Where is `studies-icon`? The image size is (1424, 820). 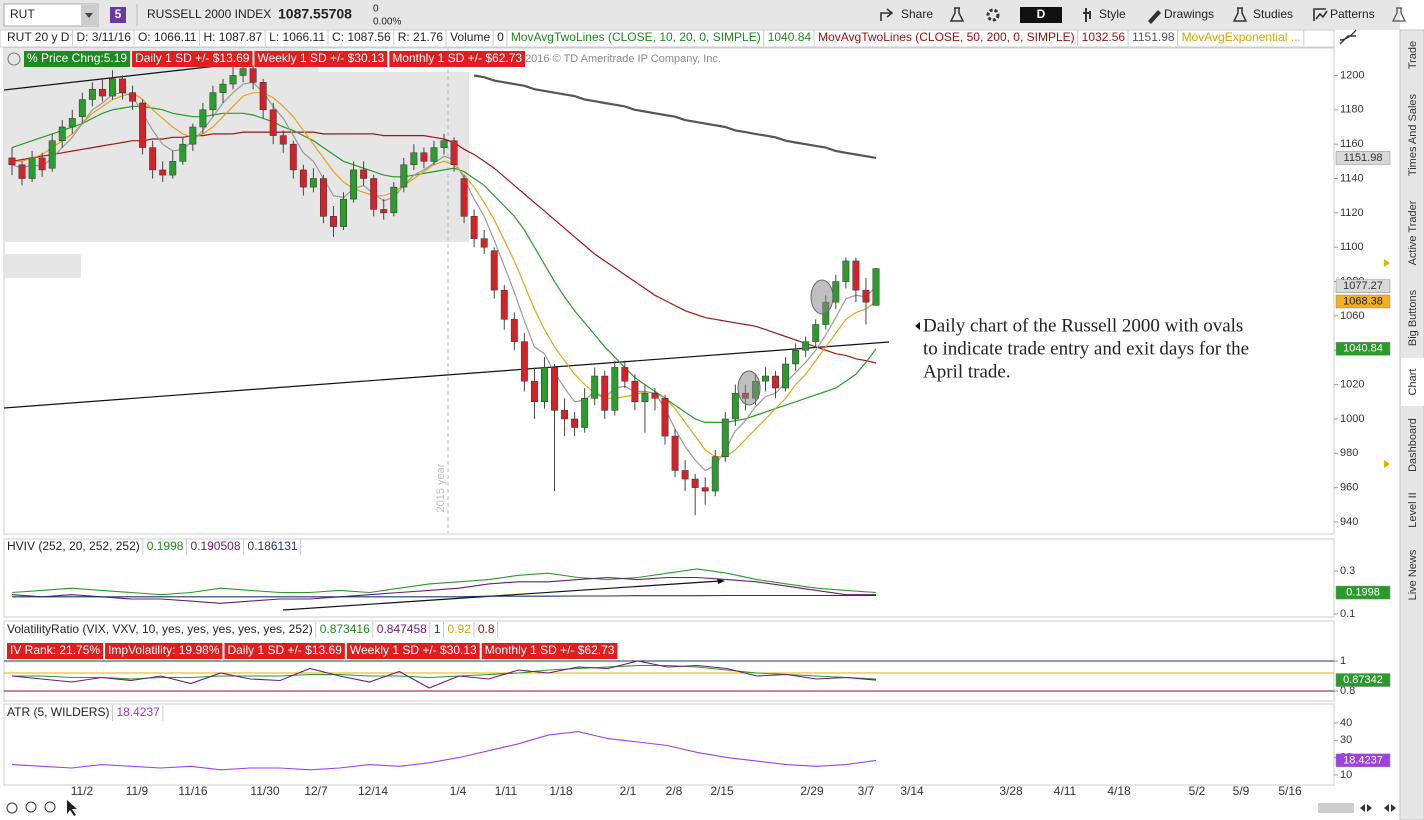 studies-icon is located at coordinates (1240, 14).